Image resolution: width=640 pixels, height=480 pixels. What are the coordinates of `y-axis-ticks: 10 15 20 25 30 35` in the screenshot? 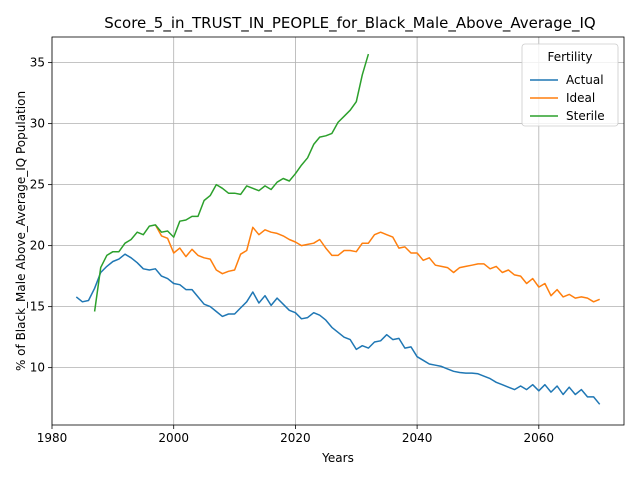 It's located at (41, 215).